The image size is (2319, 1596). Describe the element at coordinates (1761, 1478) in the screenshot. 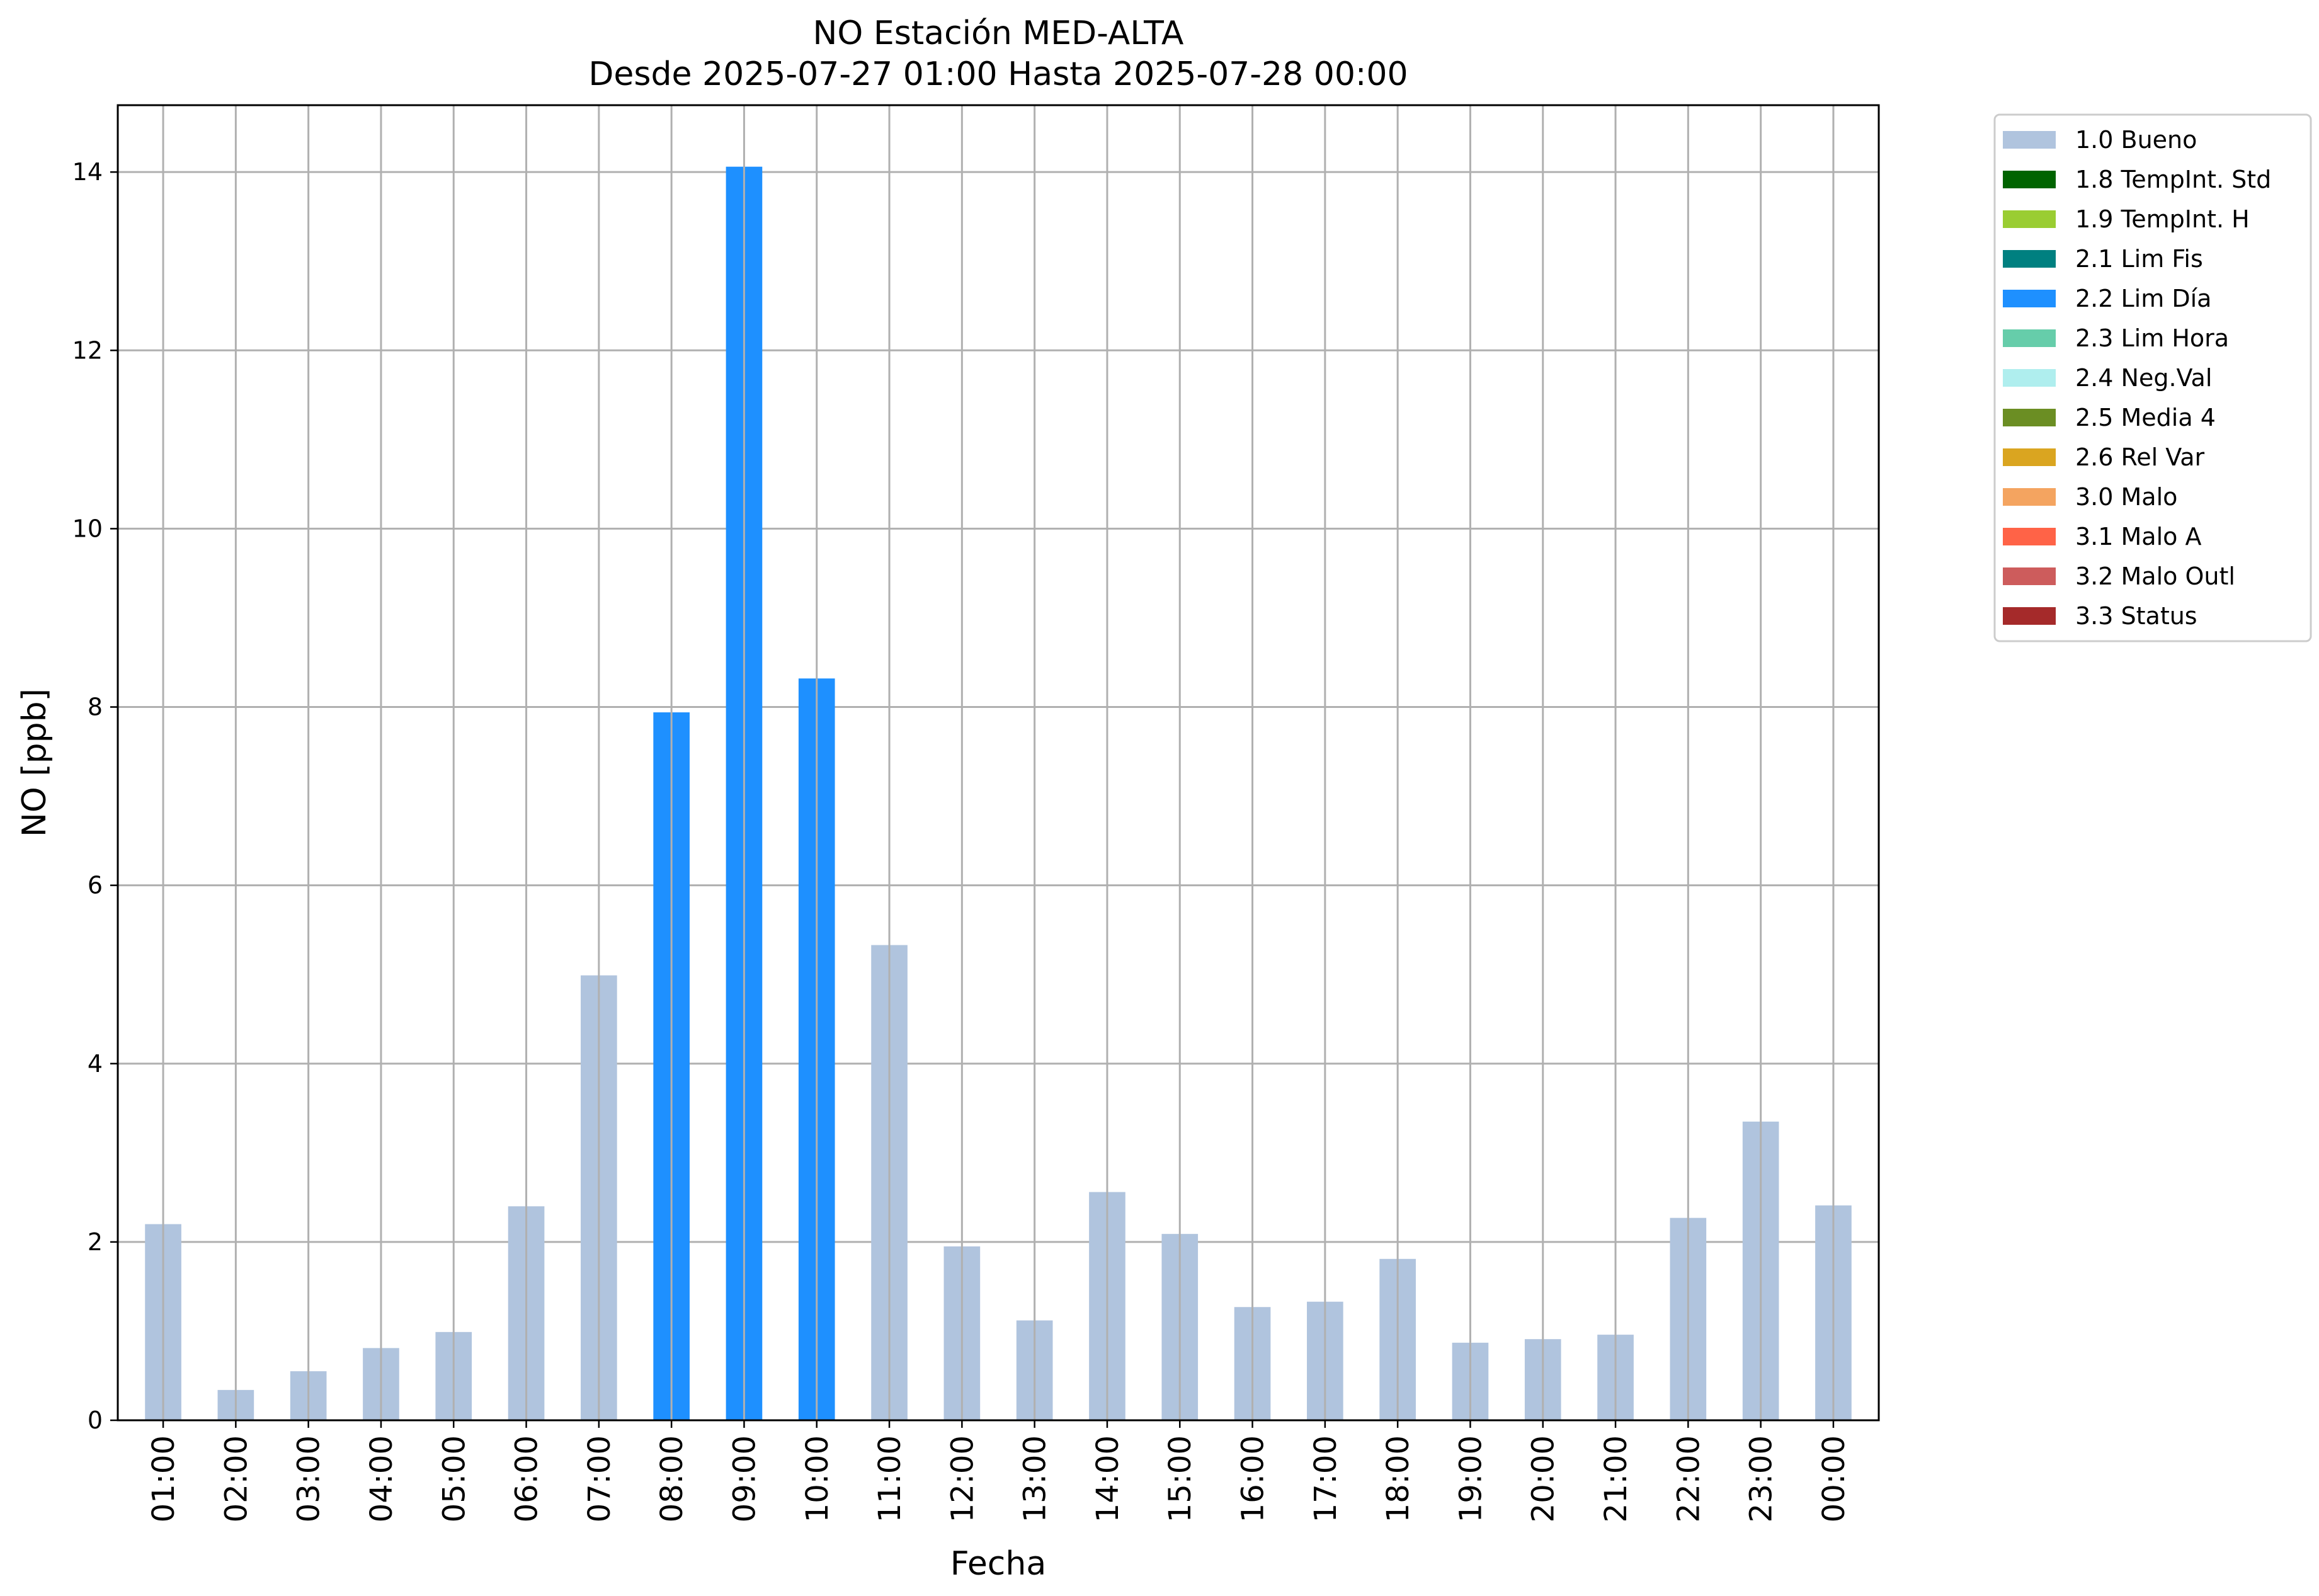

I see `x-tick-label: 23:00` at that location.